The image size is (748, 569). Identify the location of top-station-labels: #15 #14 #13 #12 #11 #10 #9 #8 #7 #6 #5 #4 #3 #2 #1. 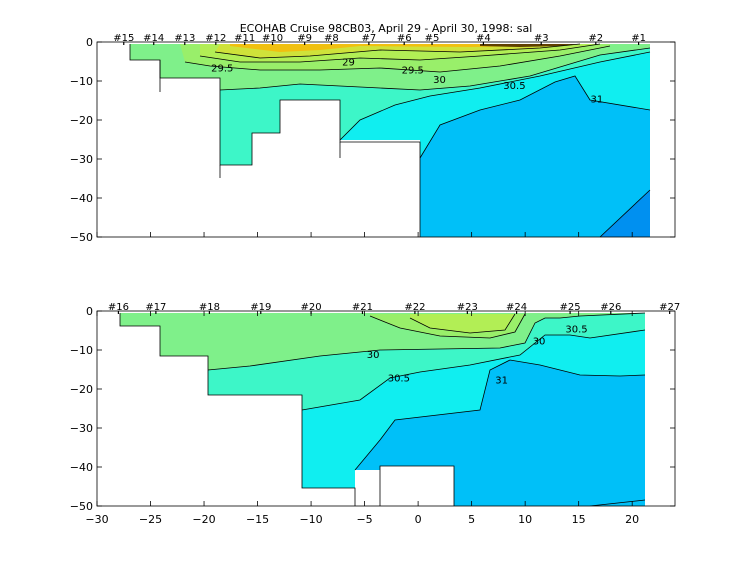
(379, 39).